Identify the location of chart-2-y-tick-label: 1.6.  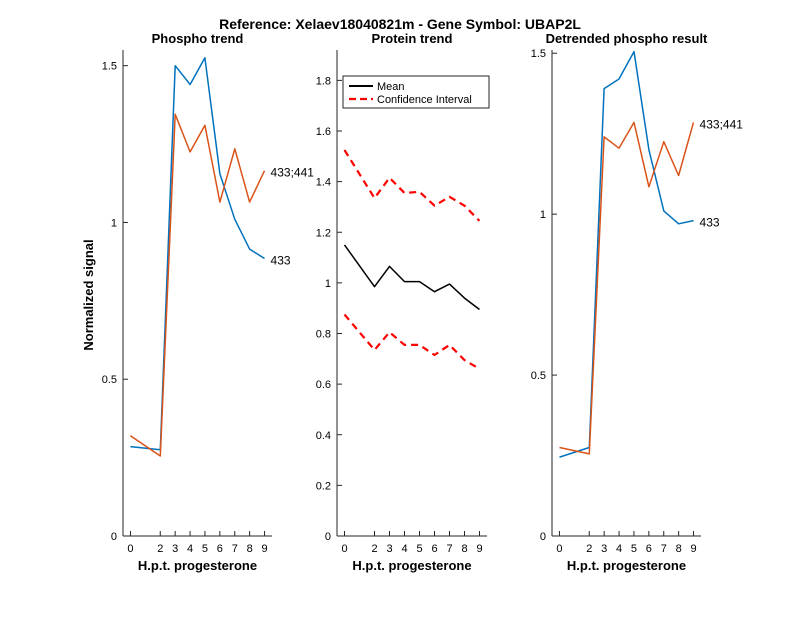
(323, 132).